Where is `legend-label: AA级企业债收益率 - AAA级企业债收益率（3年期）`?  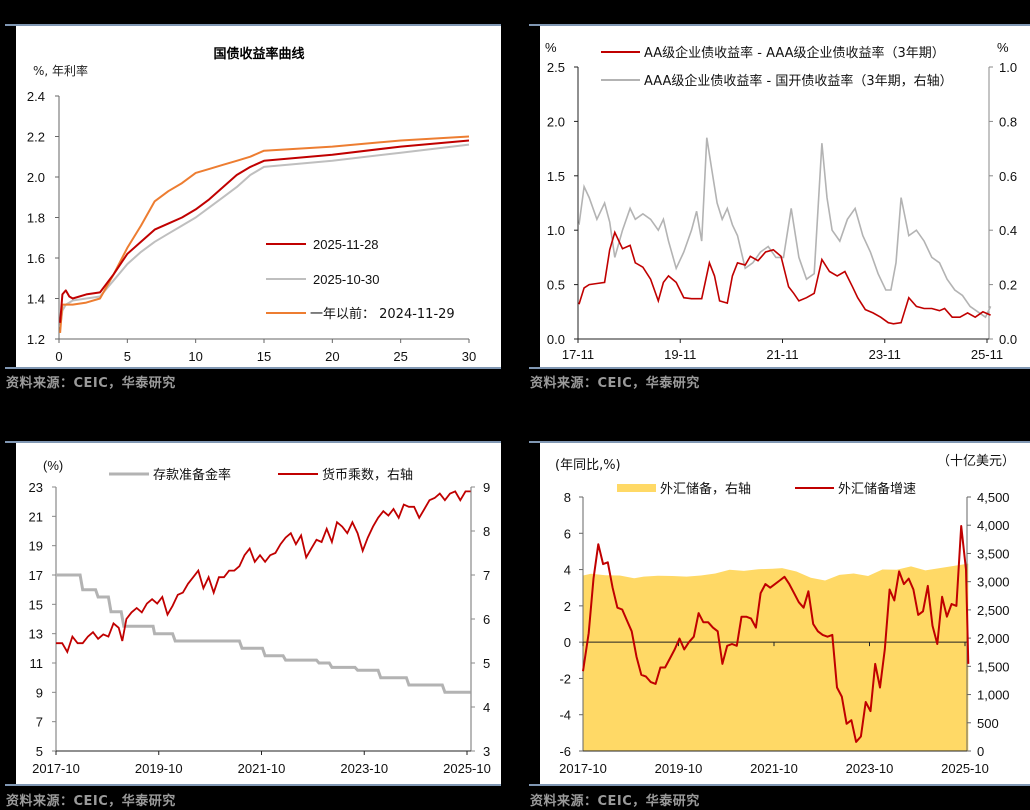
legend-label: AA级企业债收益率 - AAA级企业债收益率（3年期） is located at coordinates (794, 53).